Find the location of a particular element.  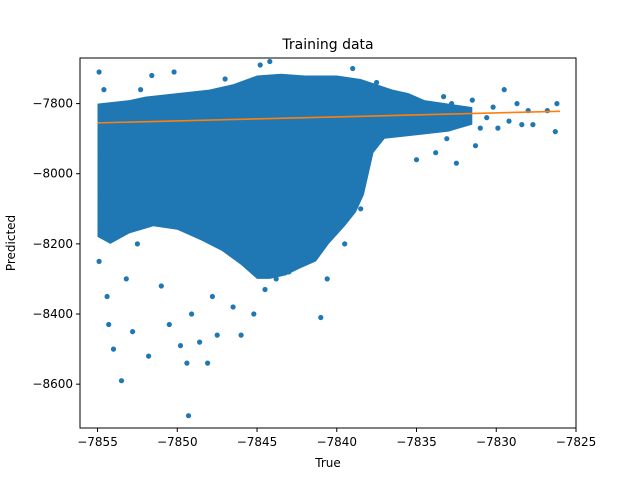

chart-title: Training data is located at coordinates (327, 45).